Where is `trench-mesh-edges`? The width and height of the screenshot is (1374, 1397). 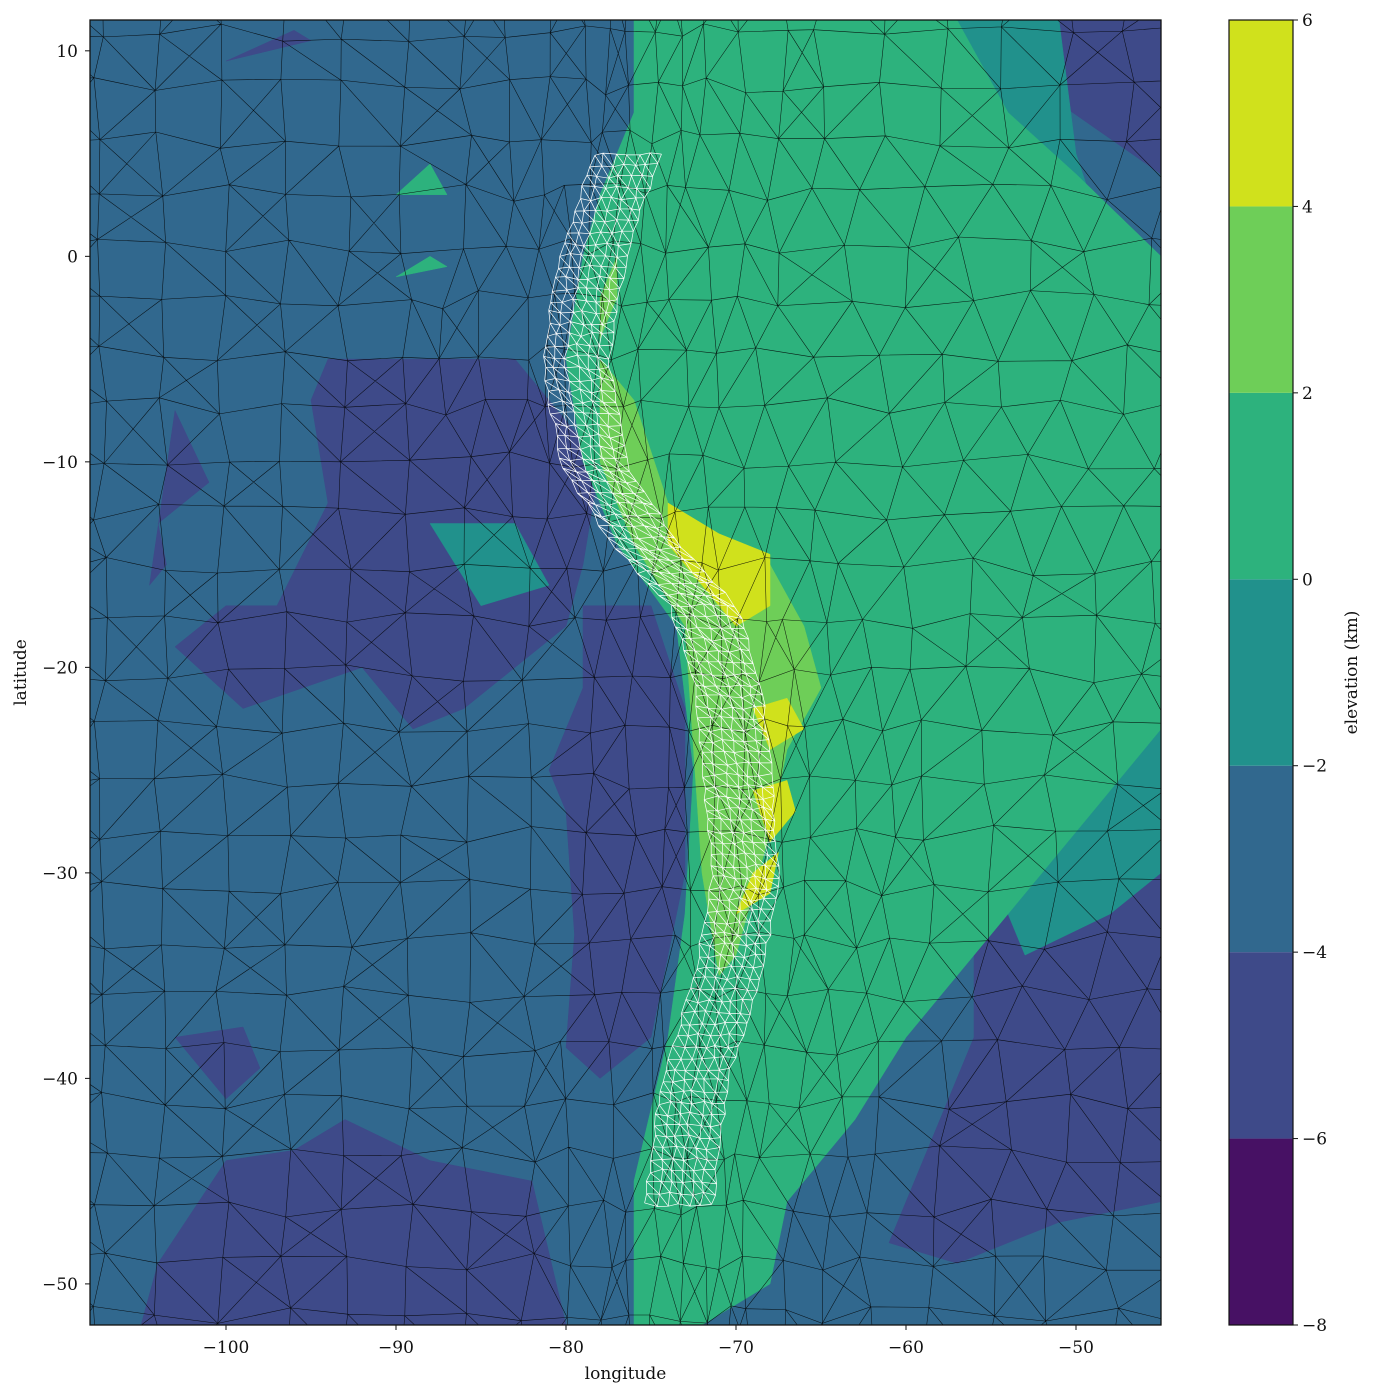
trench-mesh-edges is located at coordinates (661, 679).